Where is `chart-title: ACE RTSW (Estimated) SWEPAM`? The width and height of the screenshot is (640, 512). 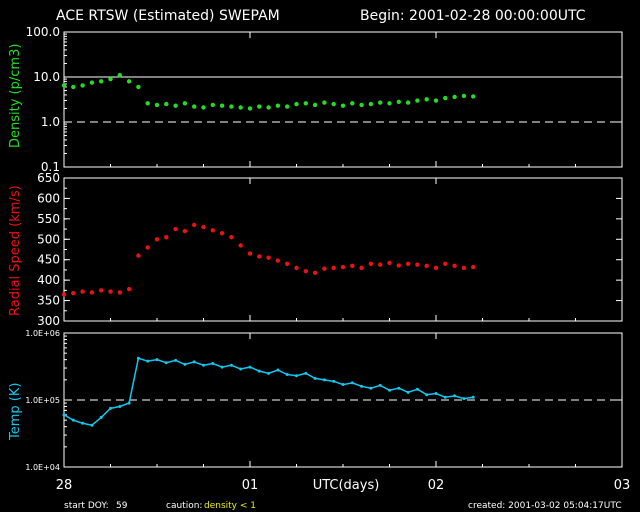
chart-title: ACE RTSW (Estimated) SWEPAM is located at coordinates (168, 16).